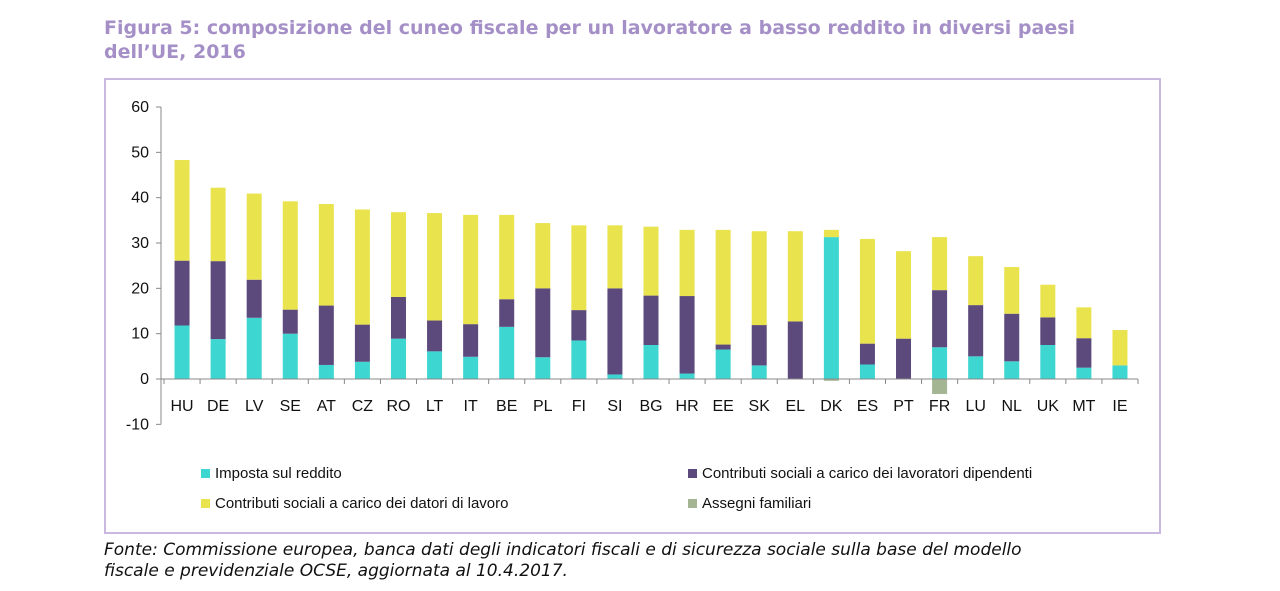  What do you see at coordinates (1012, 337) in the screenshot?
I see `bar-segment-nl-s1` at bounding box center [1012, 337].